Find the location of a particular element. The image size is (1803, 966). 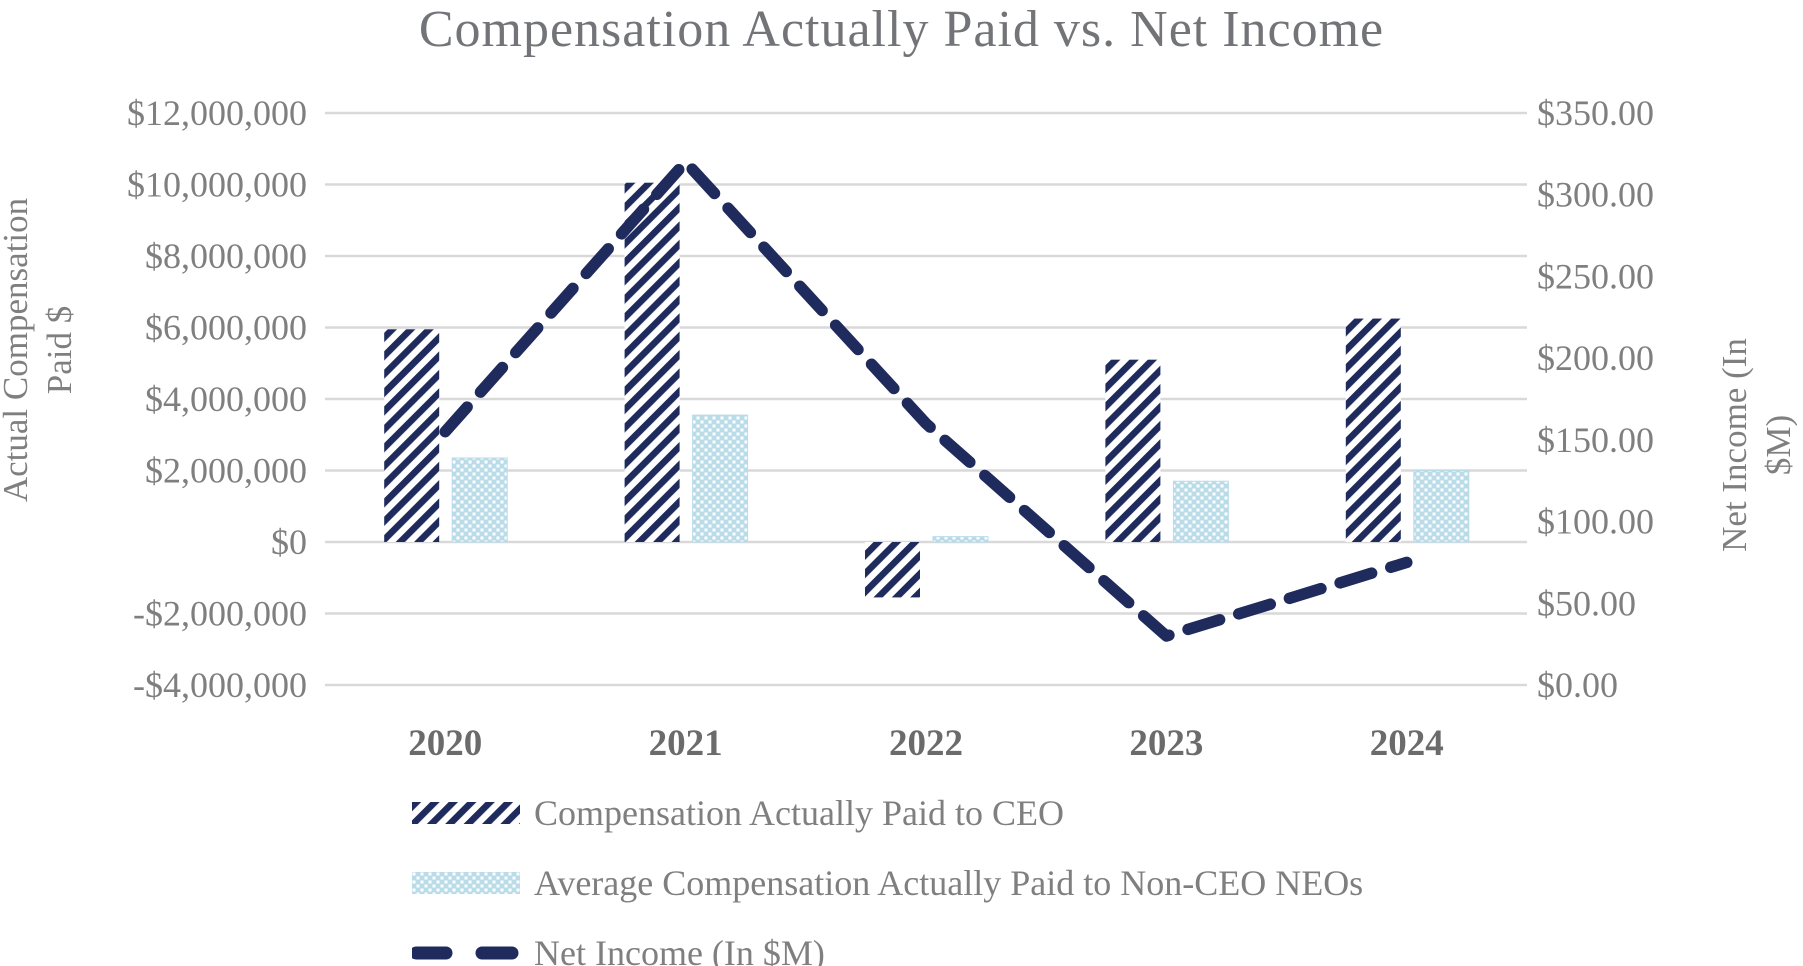

bar-neo-2023 is located at coordinates (1200, 511).